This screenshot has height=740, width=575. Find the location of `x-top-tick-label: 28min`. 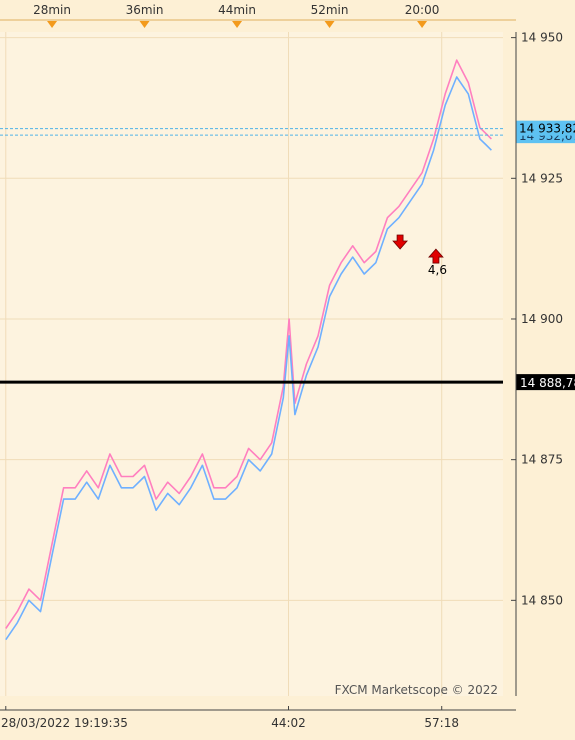

x-top-tick-label: 28min is located at coordinates (52, 10).